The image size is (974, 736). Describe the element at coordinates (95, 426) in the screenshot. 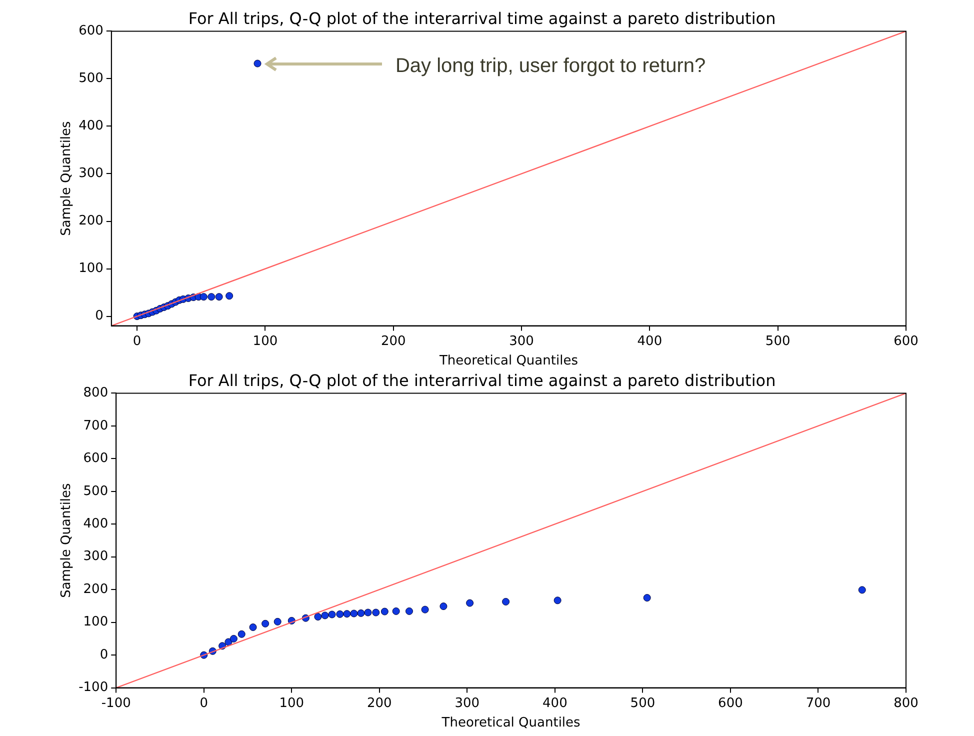

I see `y-tick-label: 700` at that location.